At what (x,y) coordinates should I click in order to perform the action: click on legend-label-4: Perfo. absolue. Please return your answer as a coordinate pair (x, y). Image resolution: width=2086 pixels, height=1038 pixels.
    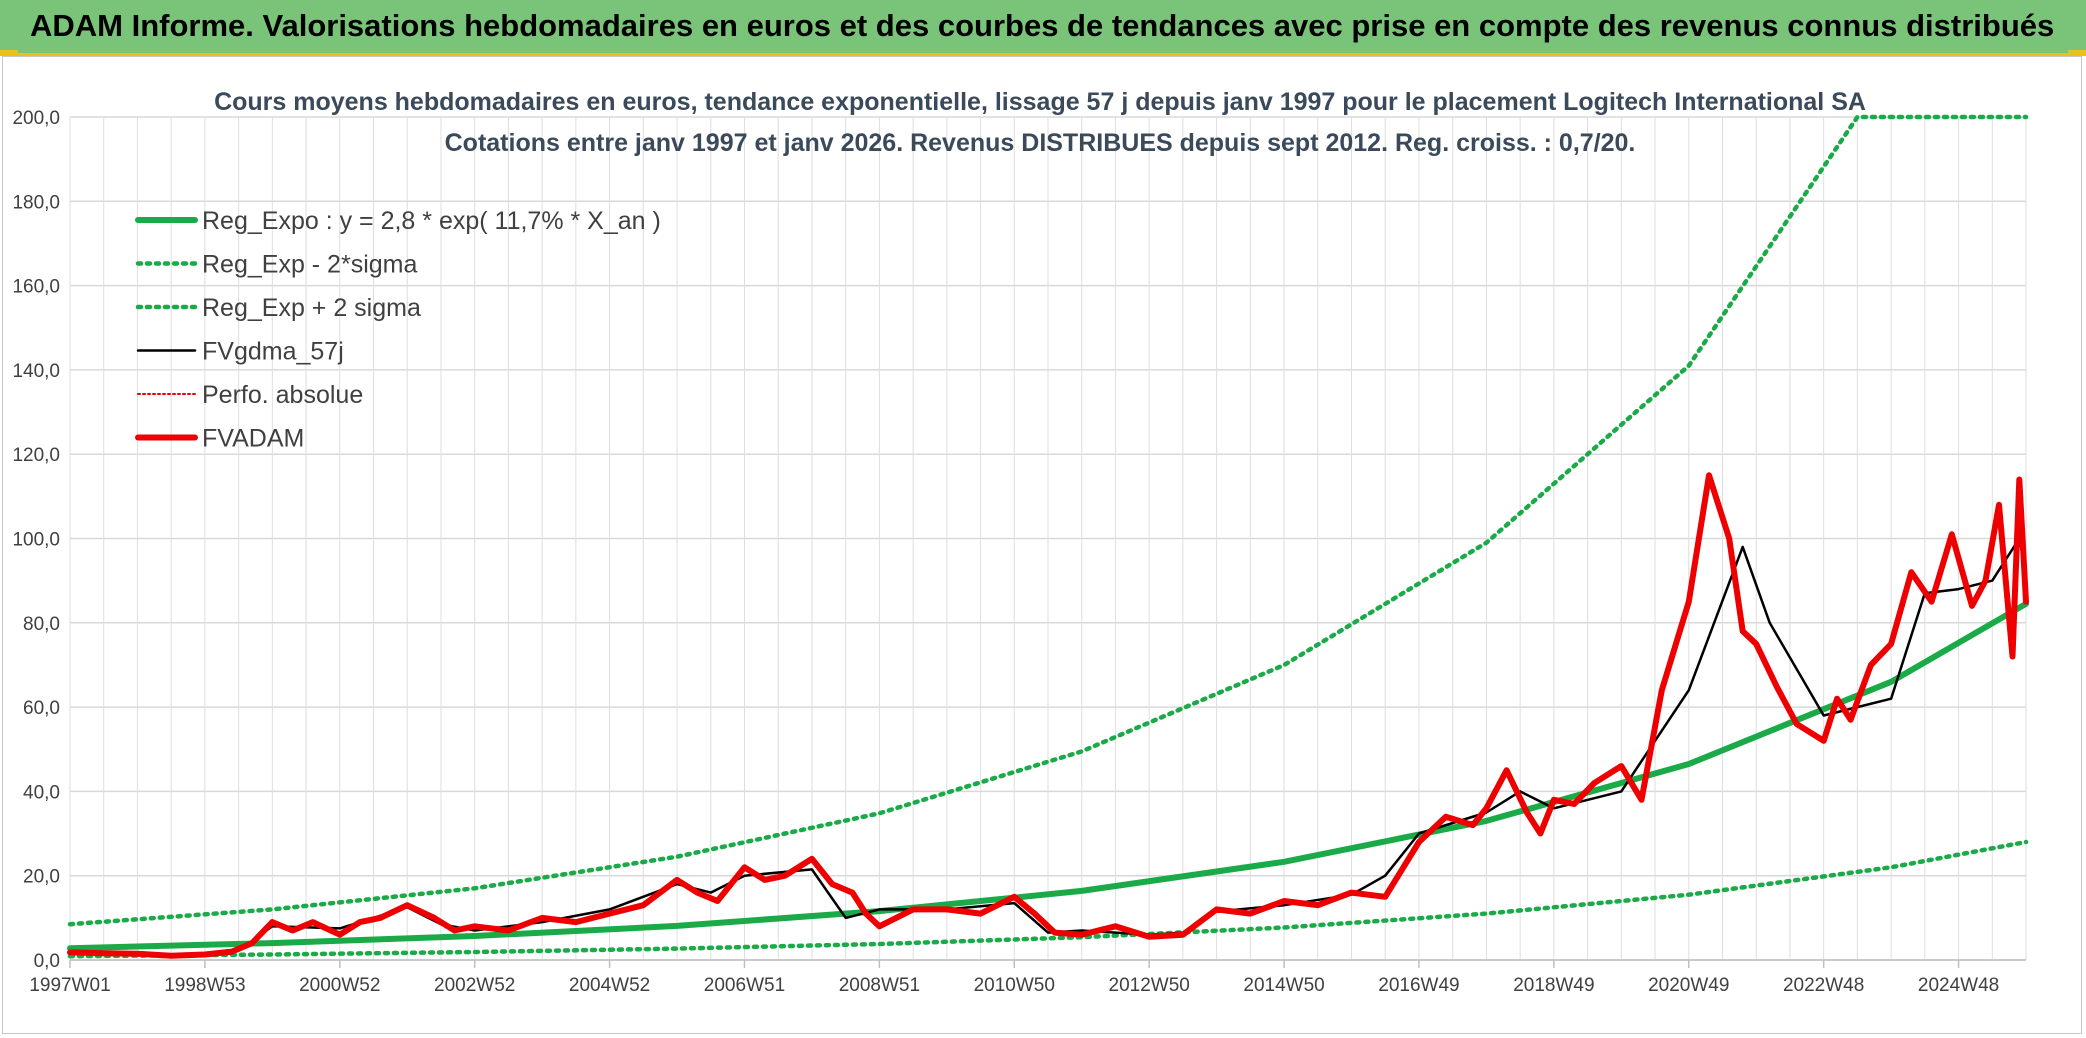
    Looking at the image, I should click on (282, 395).